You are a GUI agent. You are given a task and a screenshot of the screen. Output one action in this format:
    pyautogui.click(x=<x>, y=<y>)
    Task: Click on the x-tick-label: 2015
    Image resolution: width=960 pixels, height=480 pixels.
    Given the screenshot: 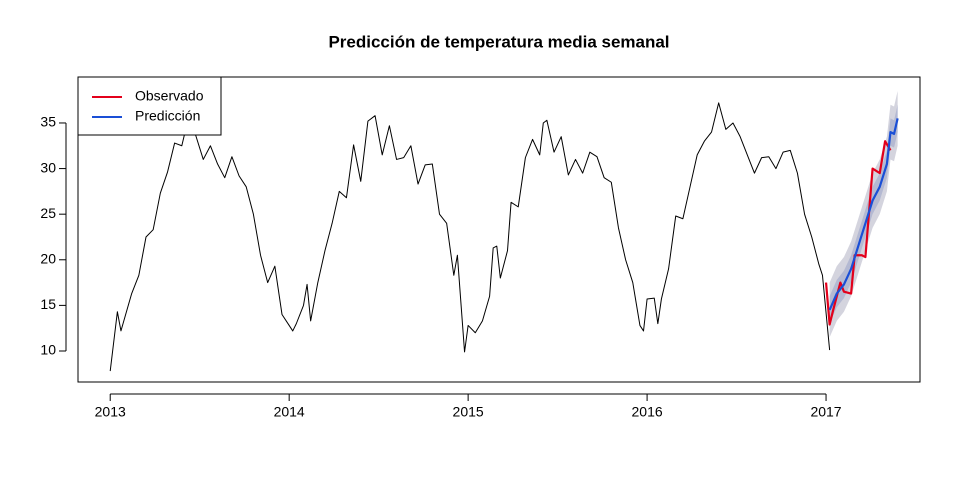 What is the action you would take?
    pyautogui.click(x=468, y=412)
    